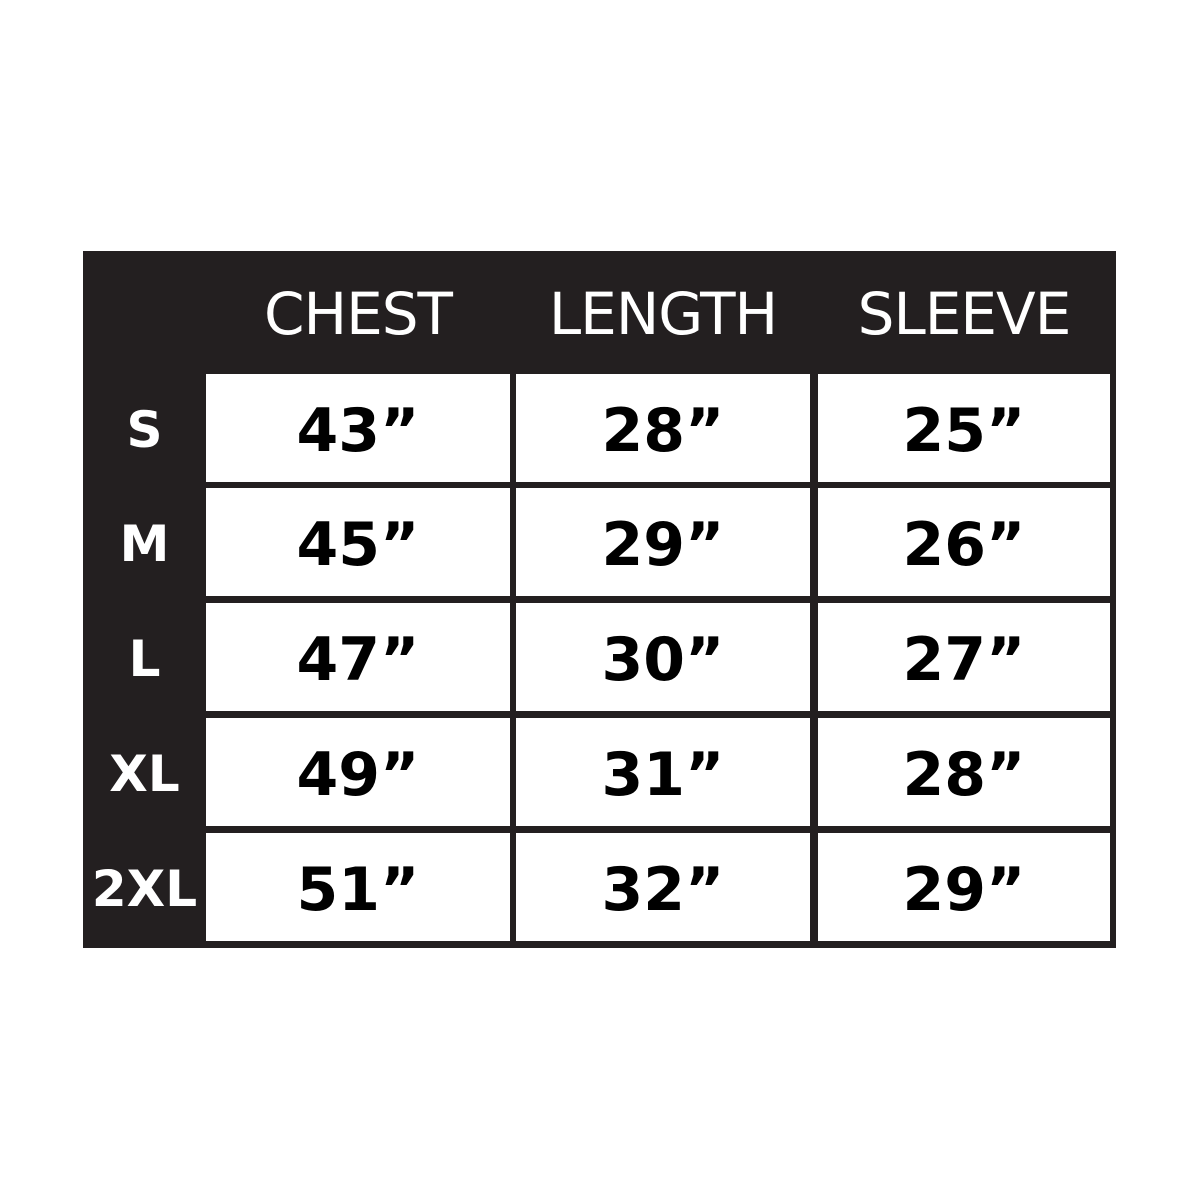 The image size is (1200, 1200). I want to click on table-cell-l-sleeve: 27”, so click(964, 657).